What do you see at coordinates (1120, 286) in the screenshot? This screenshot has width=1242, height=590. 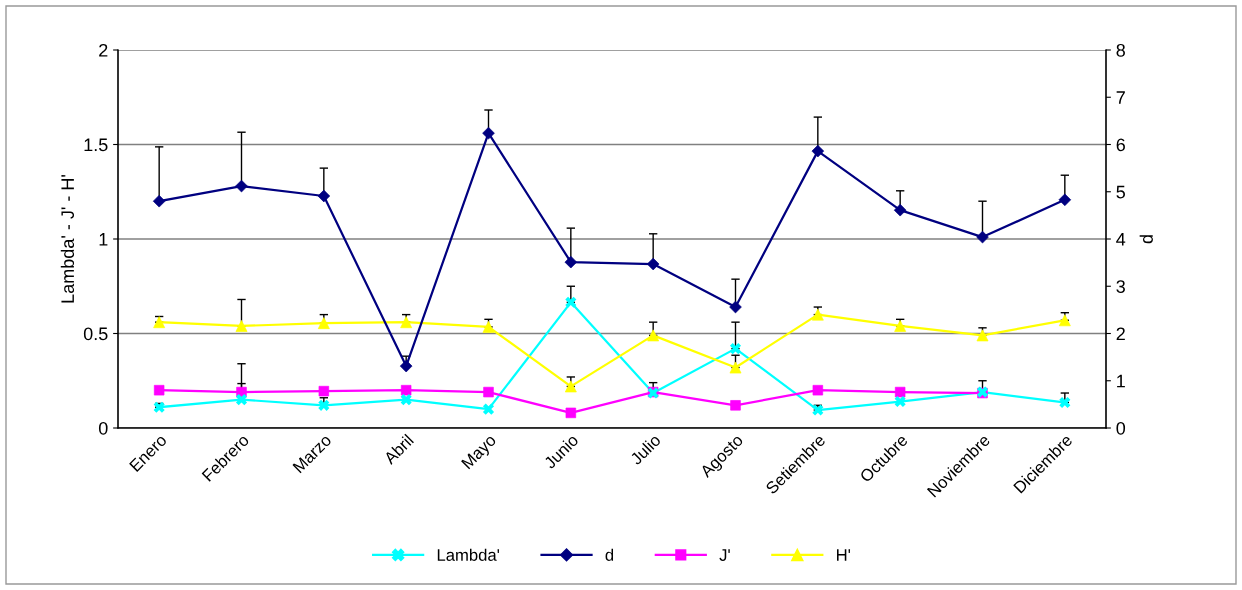 I see `y2-tick-label: 3` at bounding box center [1120, 286].